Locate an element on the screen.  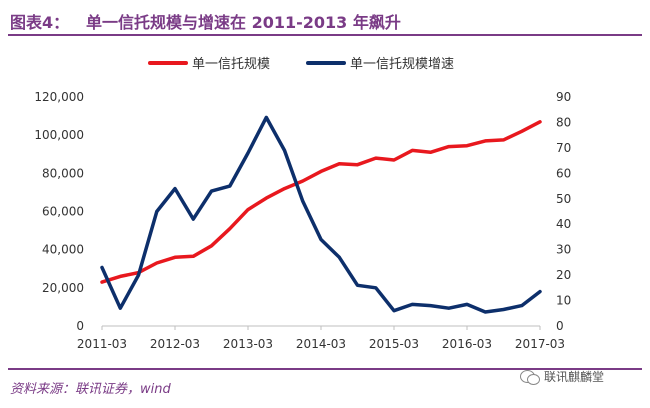
watermark-text: 联讯麒麟堂 is located at coordinates (574, 377).